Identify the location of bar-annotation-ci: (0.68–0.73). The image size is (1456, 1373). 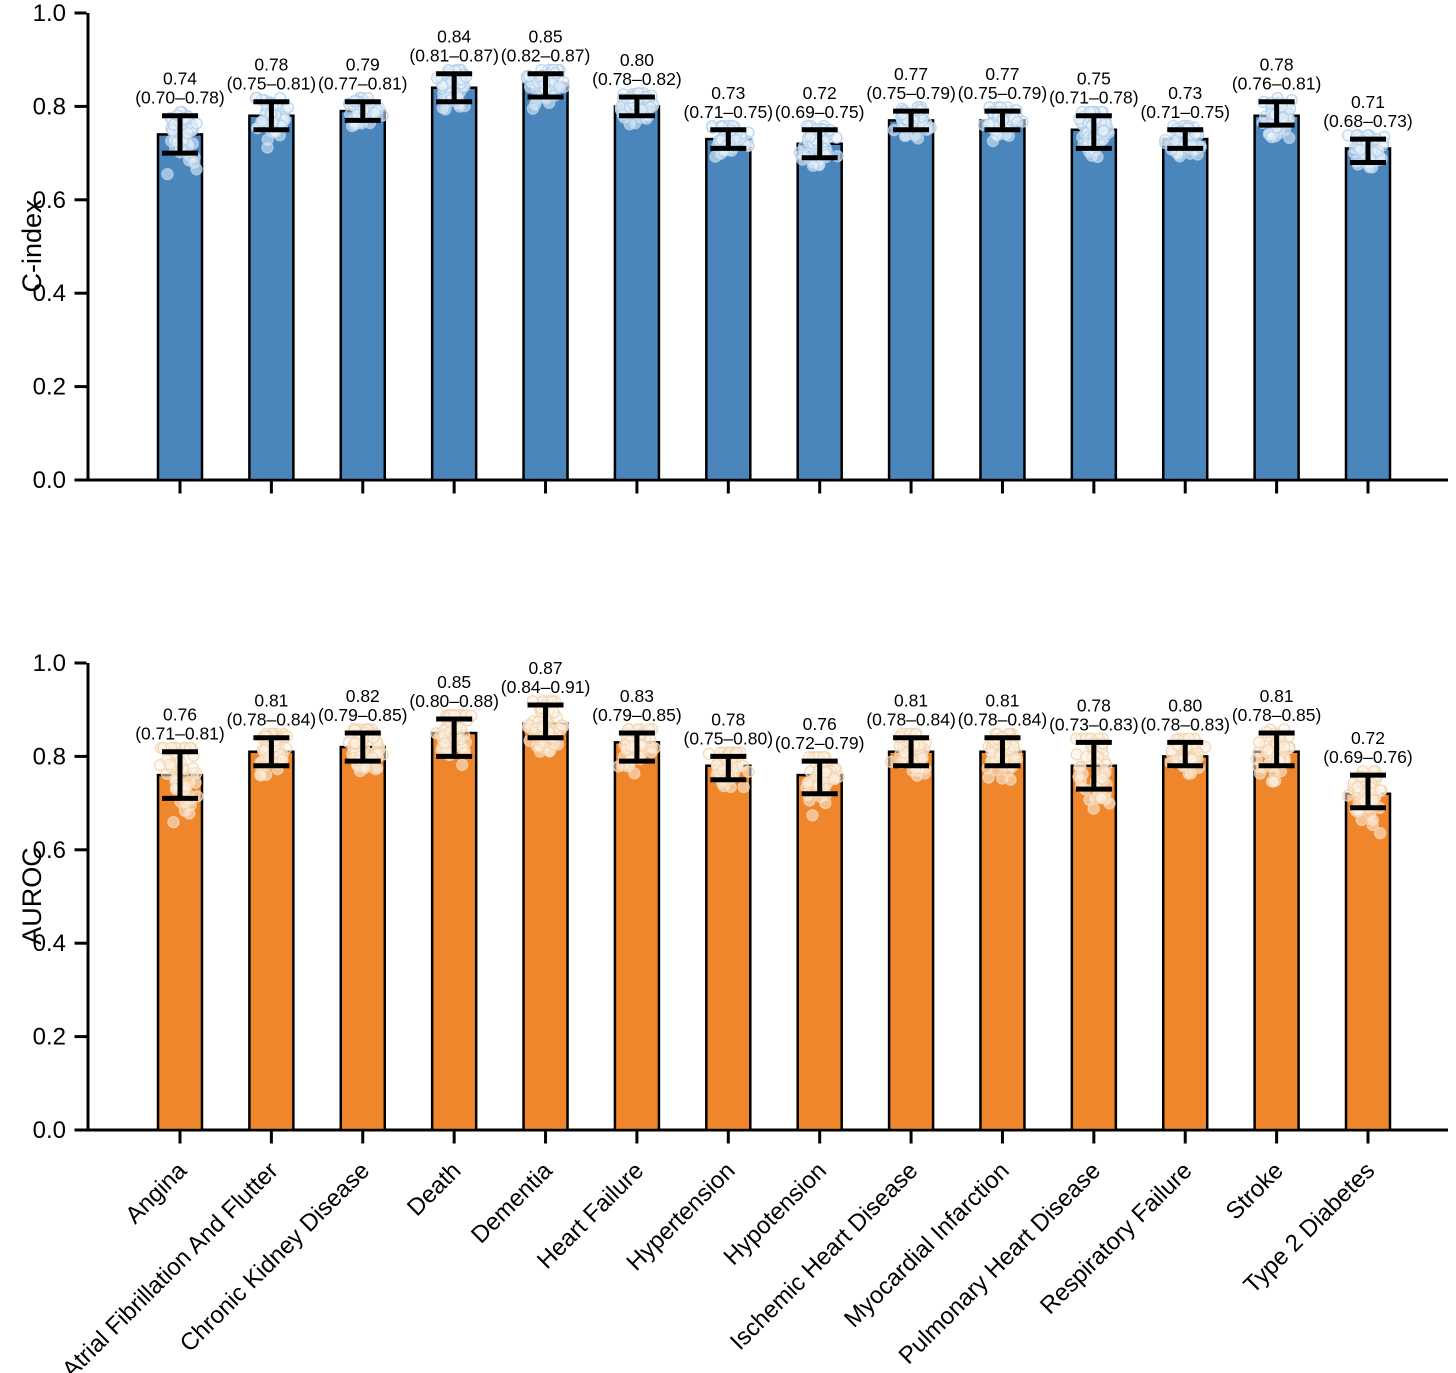
(1368, 121).